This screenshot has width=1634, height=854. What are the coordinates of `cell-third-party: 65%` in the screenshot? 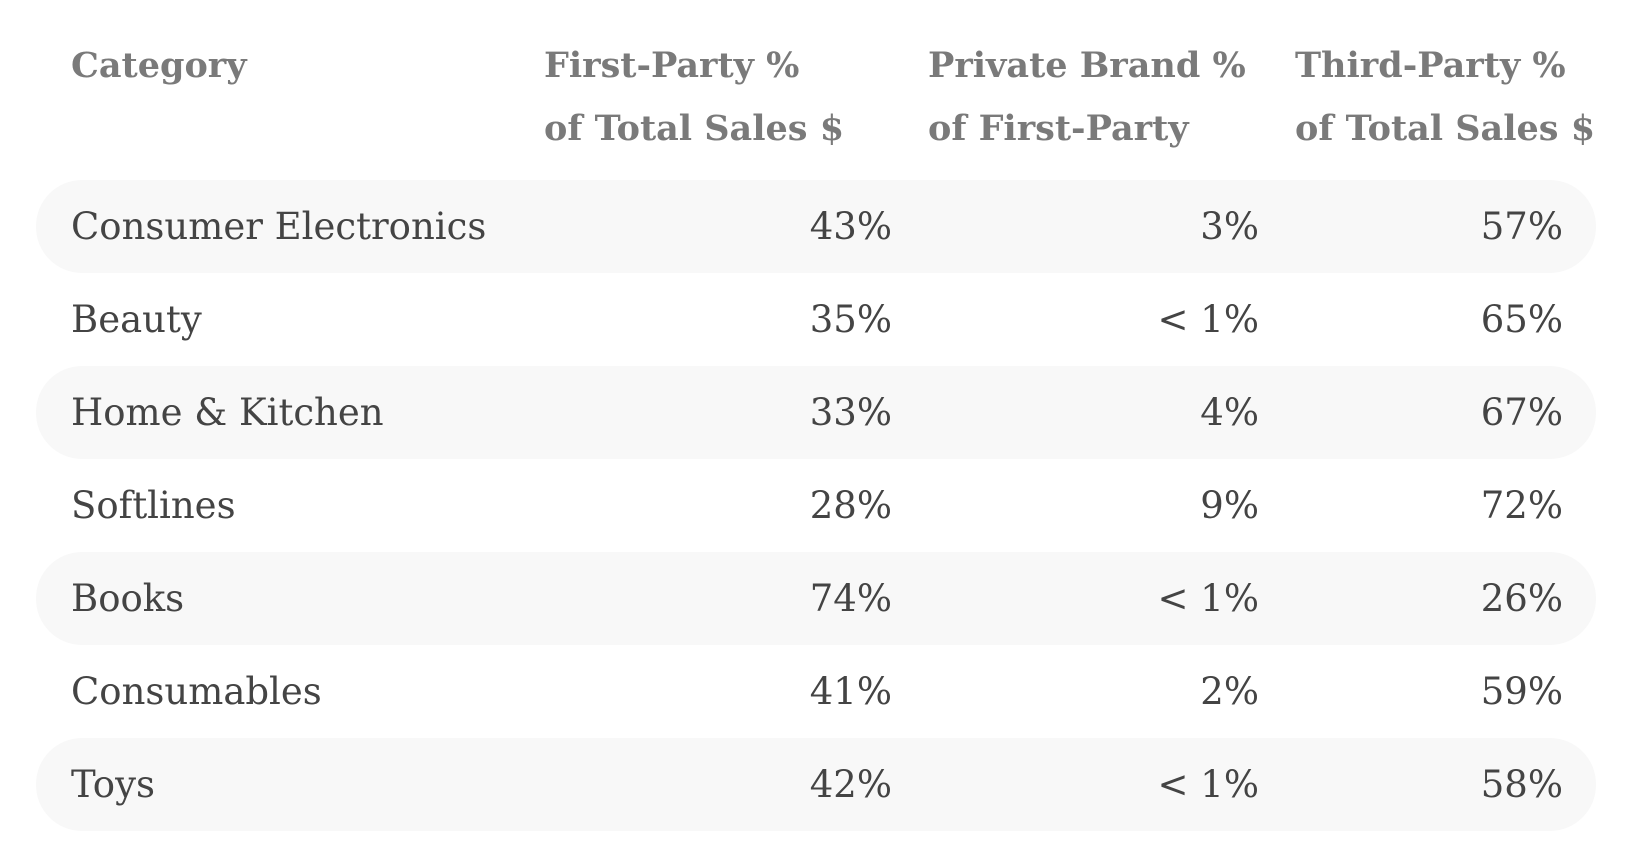 It's located at (1521, 319).